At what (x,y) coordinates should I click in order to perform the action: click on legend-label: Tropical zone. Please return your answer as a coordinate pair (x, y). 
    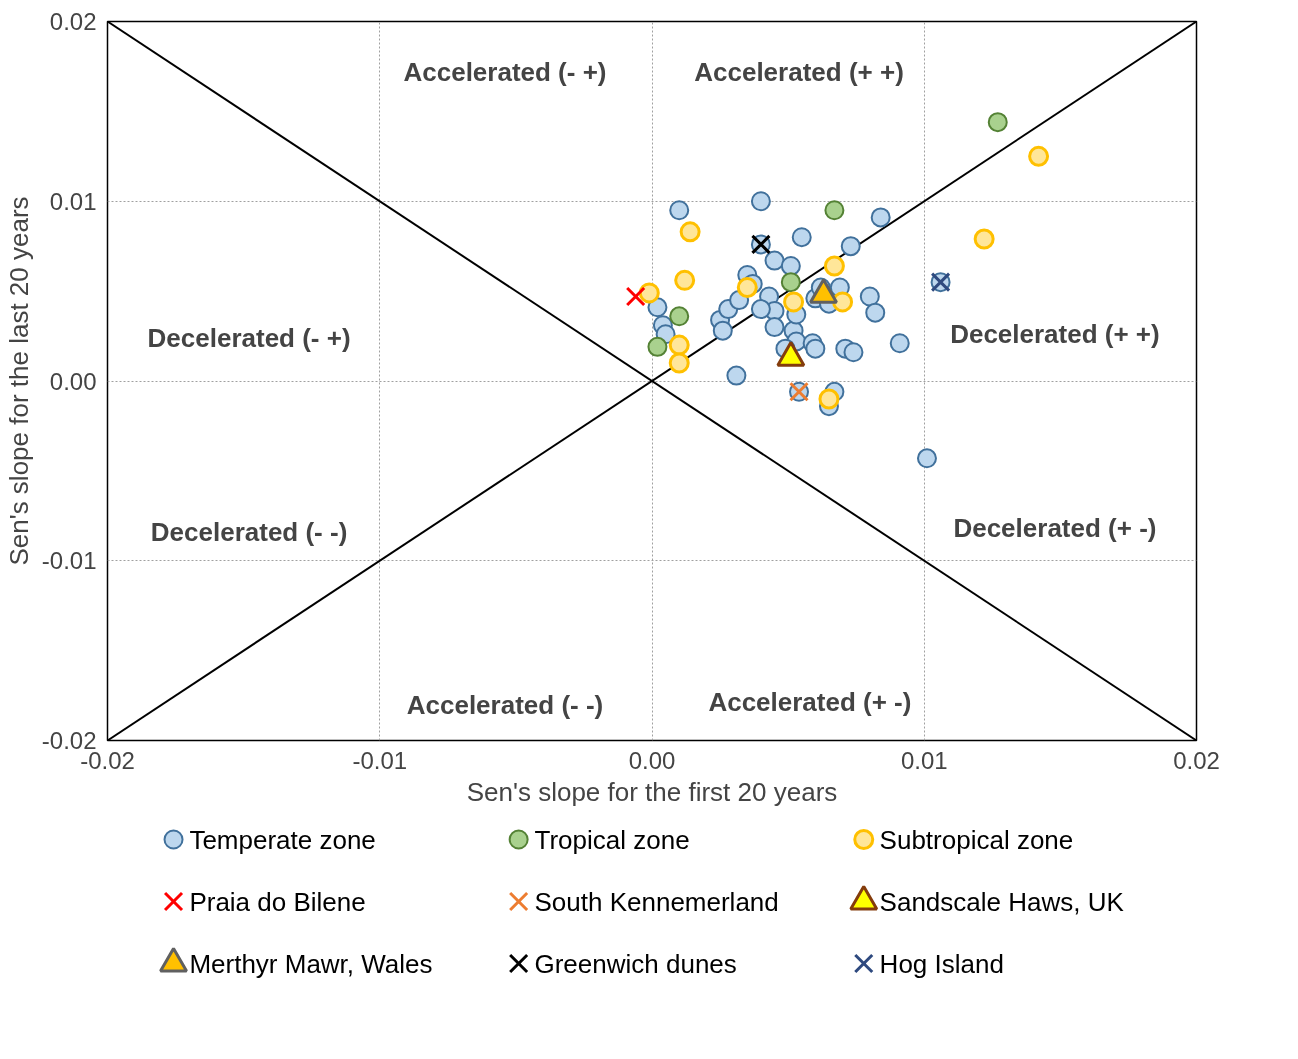
    Looking at the image, I should click on (612, 839).